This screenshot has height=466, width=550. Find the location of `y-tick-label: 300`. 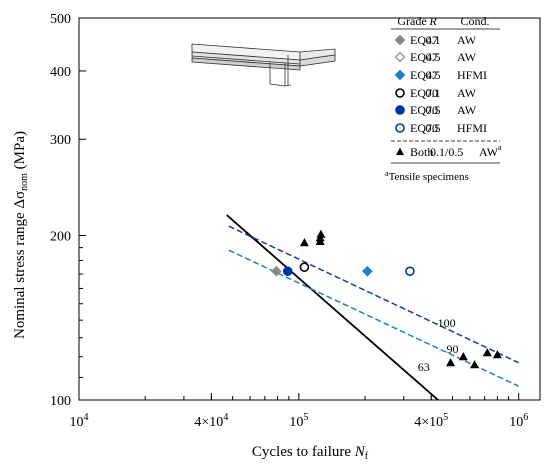

y-tick-label: 300 is located at coordinates (60, 140).